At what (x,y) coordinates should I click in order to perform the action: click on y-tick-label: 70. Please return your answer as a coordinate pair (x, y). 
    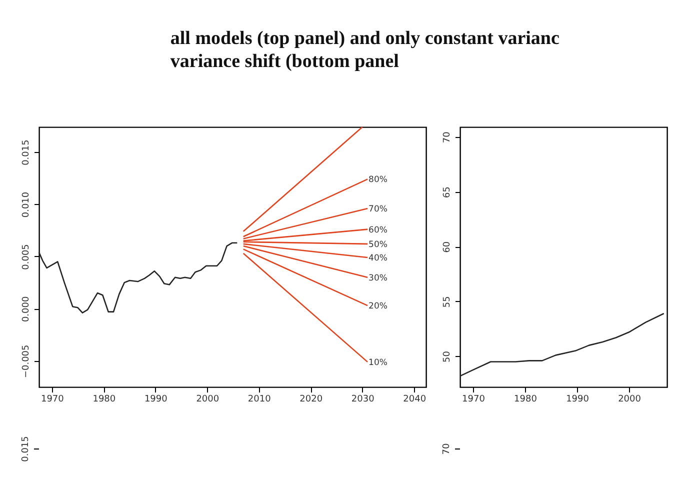
    Looking at the image, I should click on (447, 137).